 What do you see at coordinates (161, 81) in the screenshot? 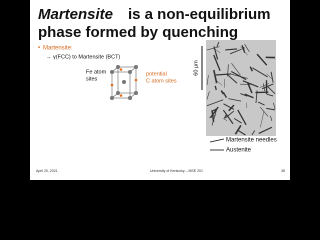
I see `c-label: C atom sites` at bounding box center [161, 81].